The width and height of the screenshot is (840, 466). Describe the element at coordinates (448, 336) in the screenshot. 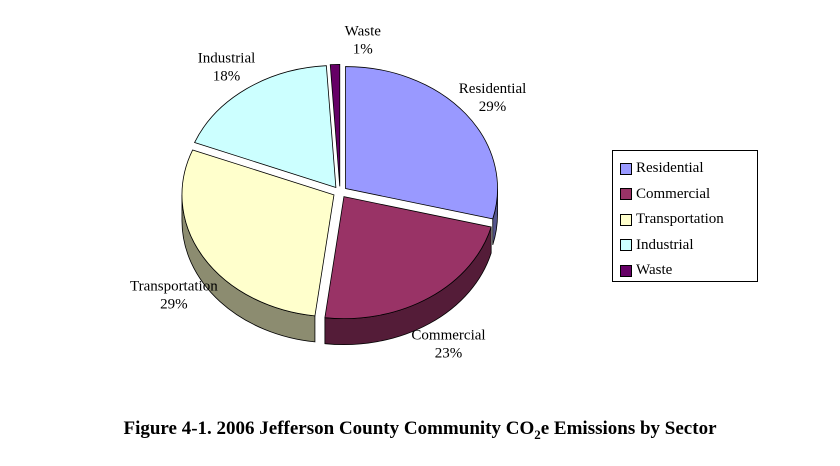

I see `slice-label-commercial: Commercial` at that location.